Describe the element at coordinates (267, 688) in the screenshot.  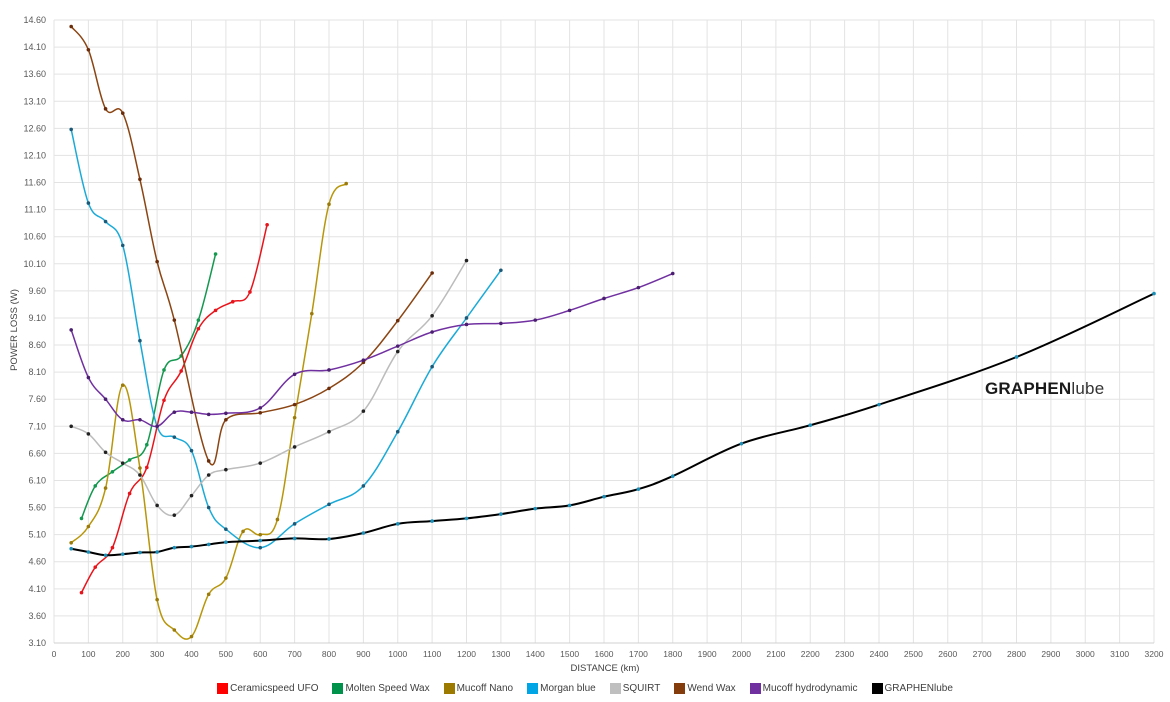
I see `legend-item: Ceramicspeed UFO` at that location.